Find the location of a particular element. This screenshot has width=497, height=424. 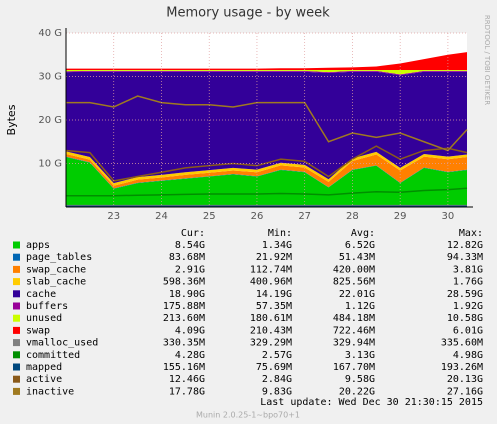

stat-value: 94.33M is located at coordinates (465, 257).